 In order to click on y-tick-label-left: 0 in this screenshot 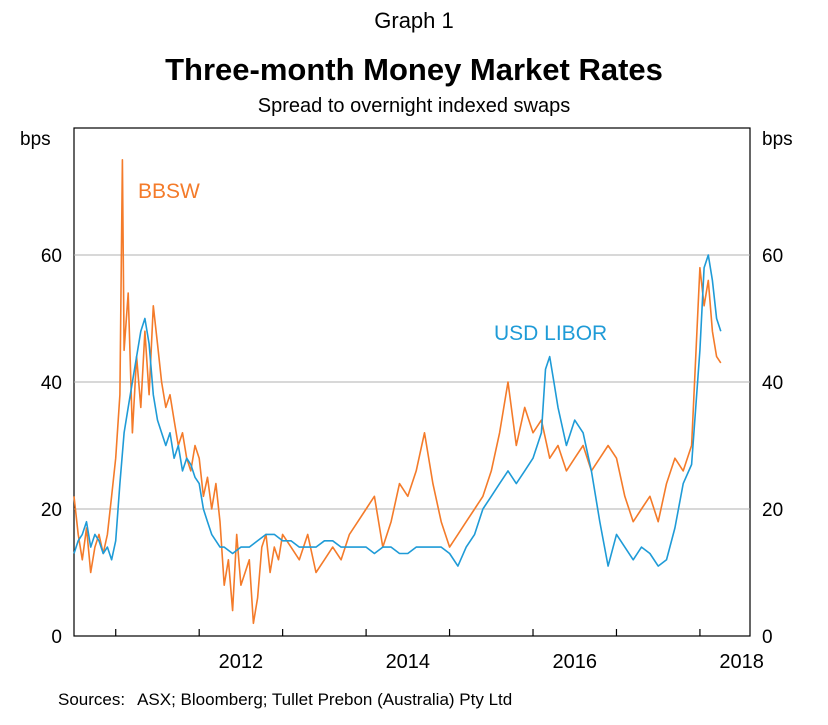, I will do `click(56, 637)`.